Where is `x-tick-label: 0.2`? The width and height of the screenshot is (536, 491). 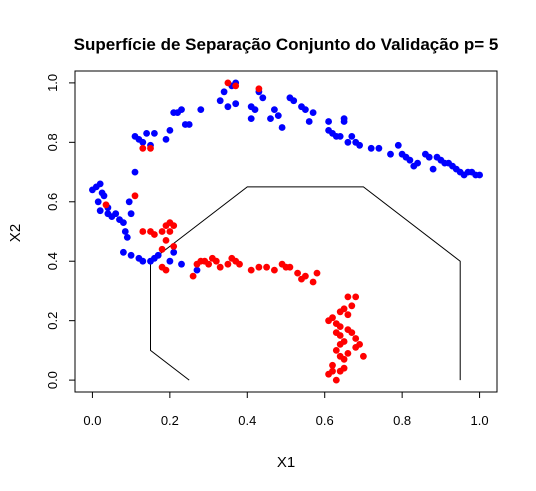 x-tick-label: 0.2 is located at coordinates (170, 420).